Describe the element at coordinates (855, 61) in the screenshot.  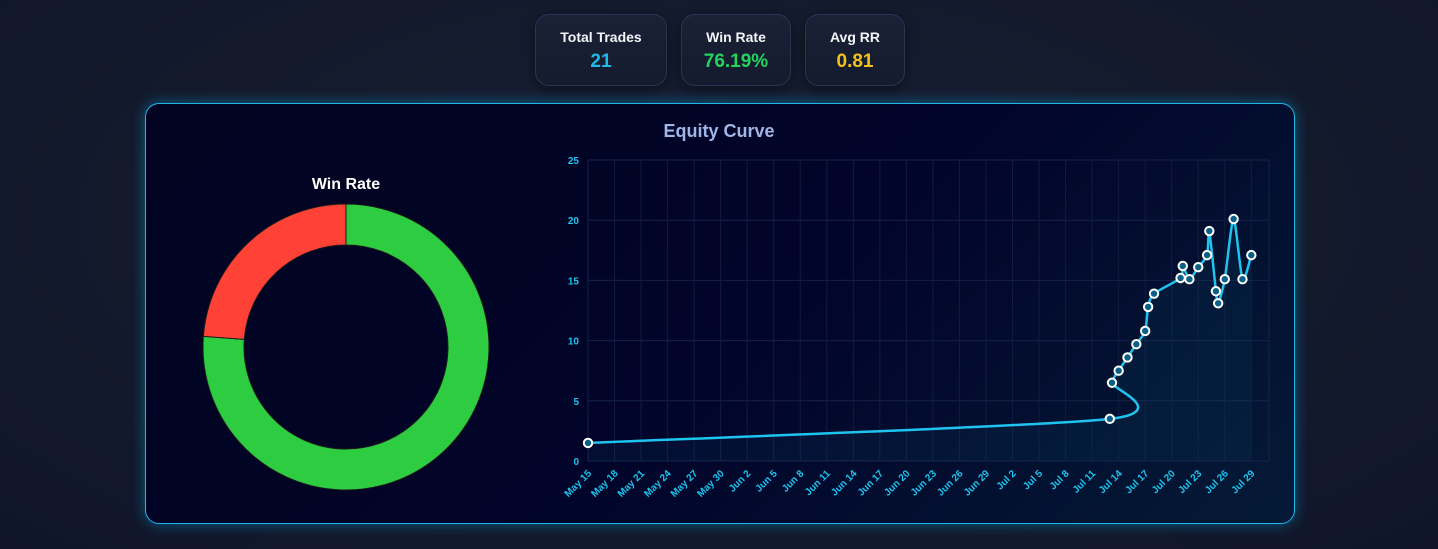
I see `stat-value: 0.81` at that location.